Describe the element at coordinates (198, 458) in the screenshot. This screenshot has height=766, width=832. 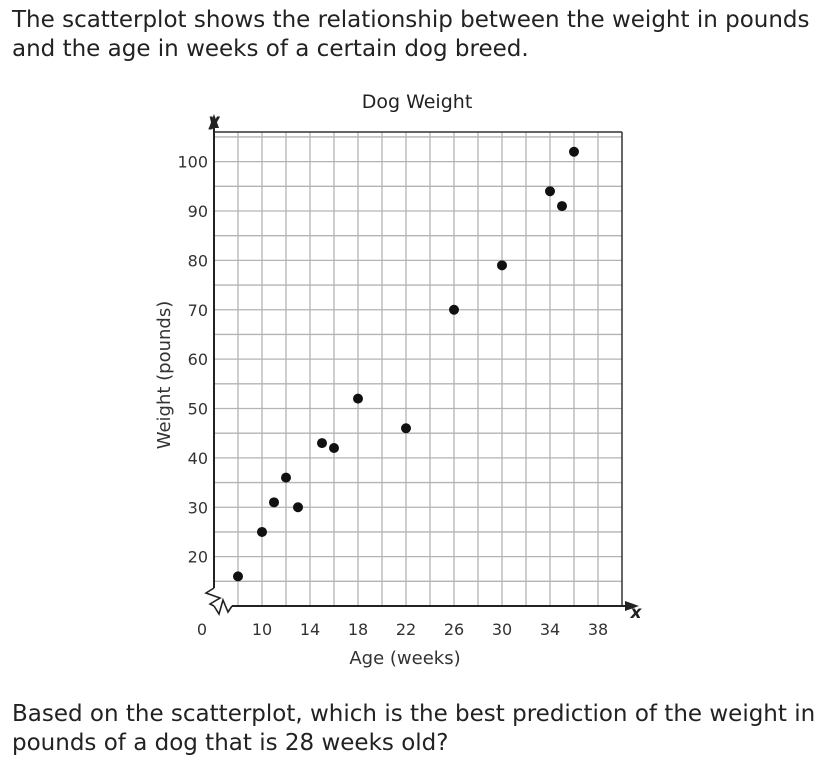
I see `y-tick-label: 40` at that location.